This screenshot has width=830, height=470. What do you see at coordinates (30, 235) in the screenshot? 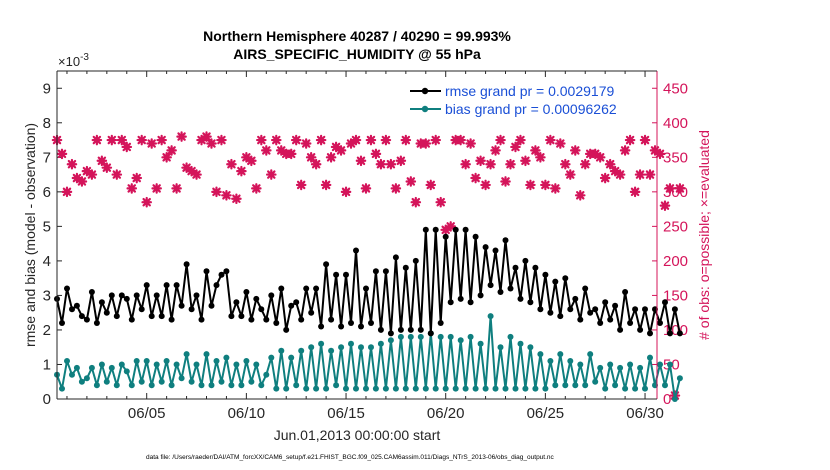
I see `y-axis-label-left: rmse and bias (model - observation)` at bounding box center [30, 235].